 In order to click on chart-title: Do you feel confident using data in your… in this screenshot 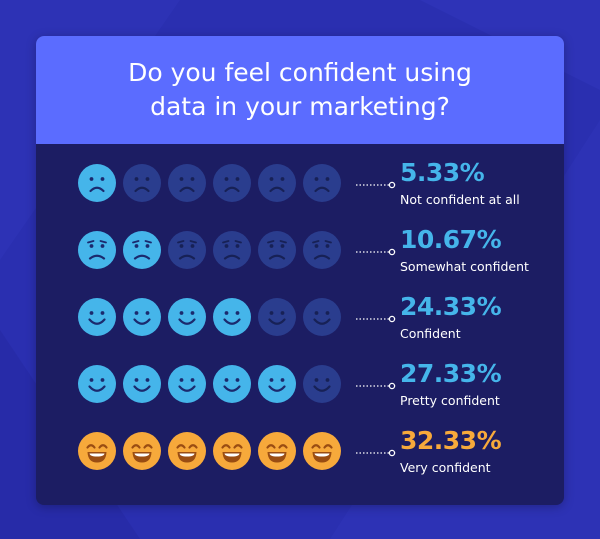, I will do `click(300, 89)`.